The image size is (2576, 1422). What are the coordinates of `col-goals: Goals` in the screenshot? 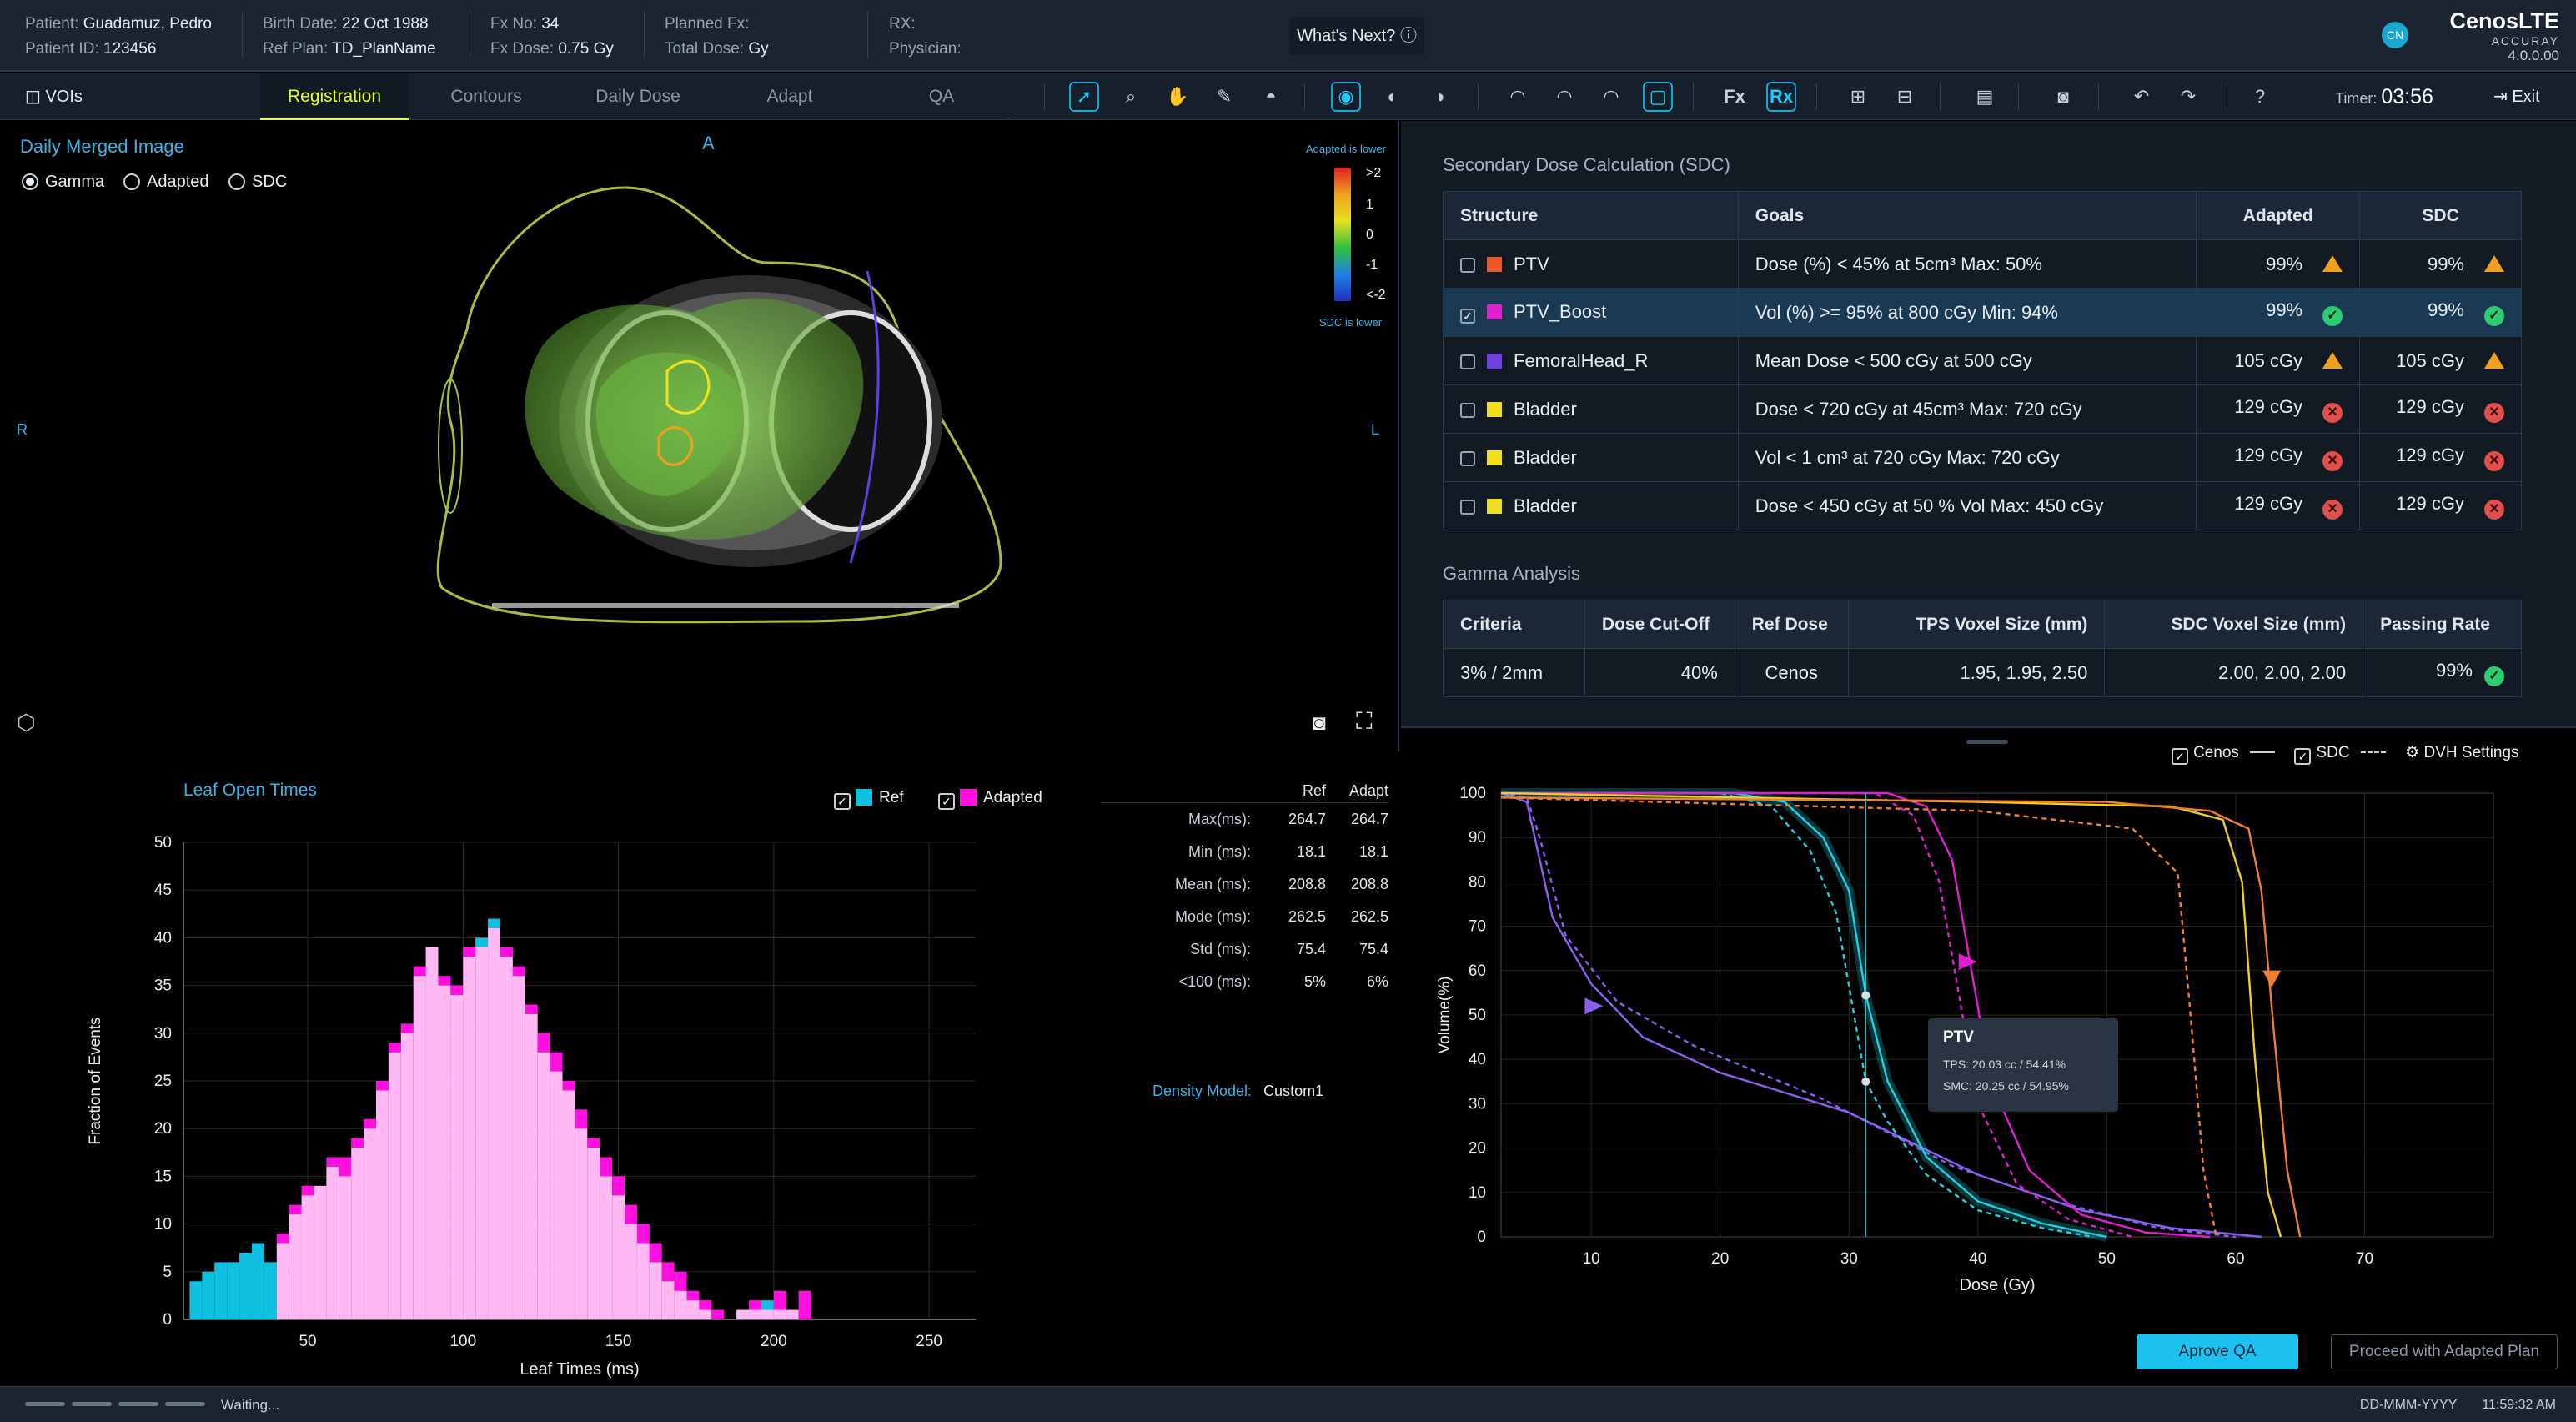 It's located at (1967, 215).